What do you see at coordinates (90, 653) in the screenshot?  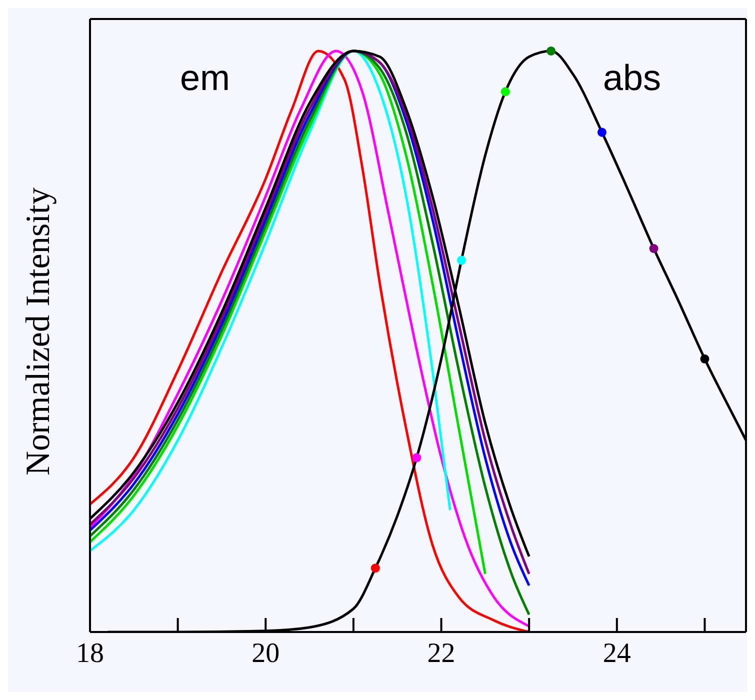 I see `x-tick-label: 18` at bounding box center [90, 653].